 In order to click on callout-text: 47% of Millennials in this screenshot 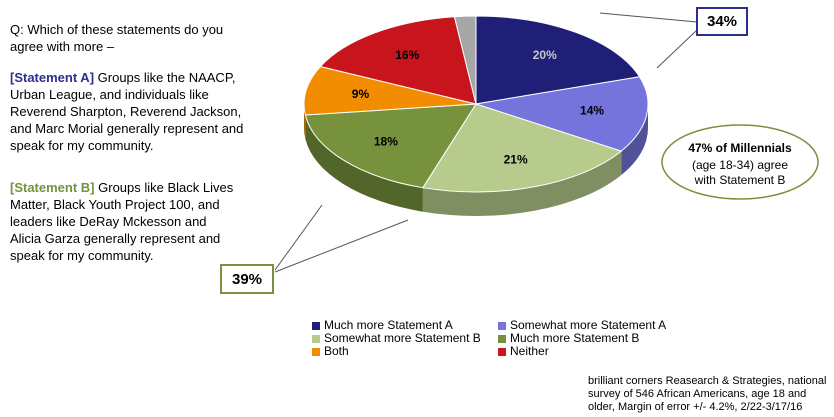, I will do `click(740, 148)`.